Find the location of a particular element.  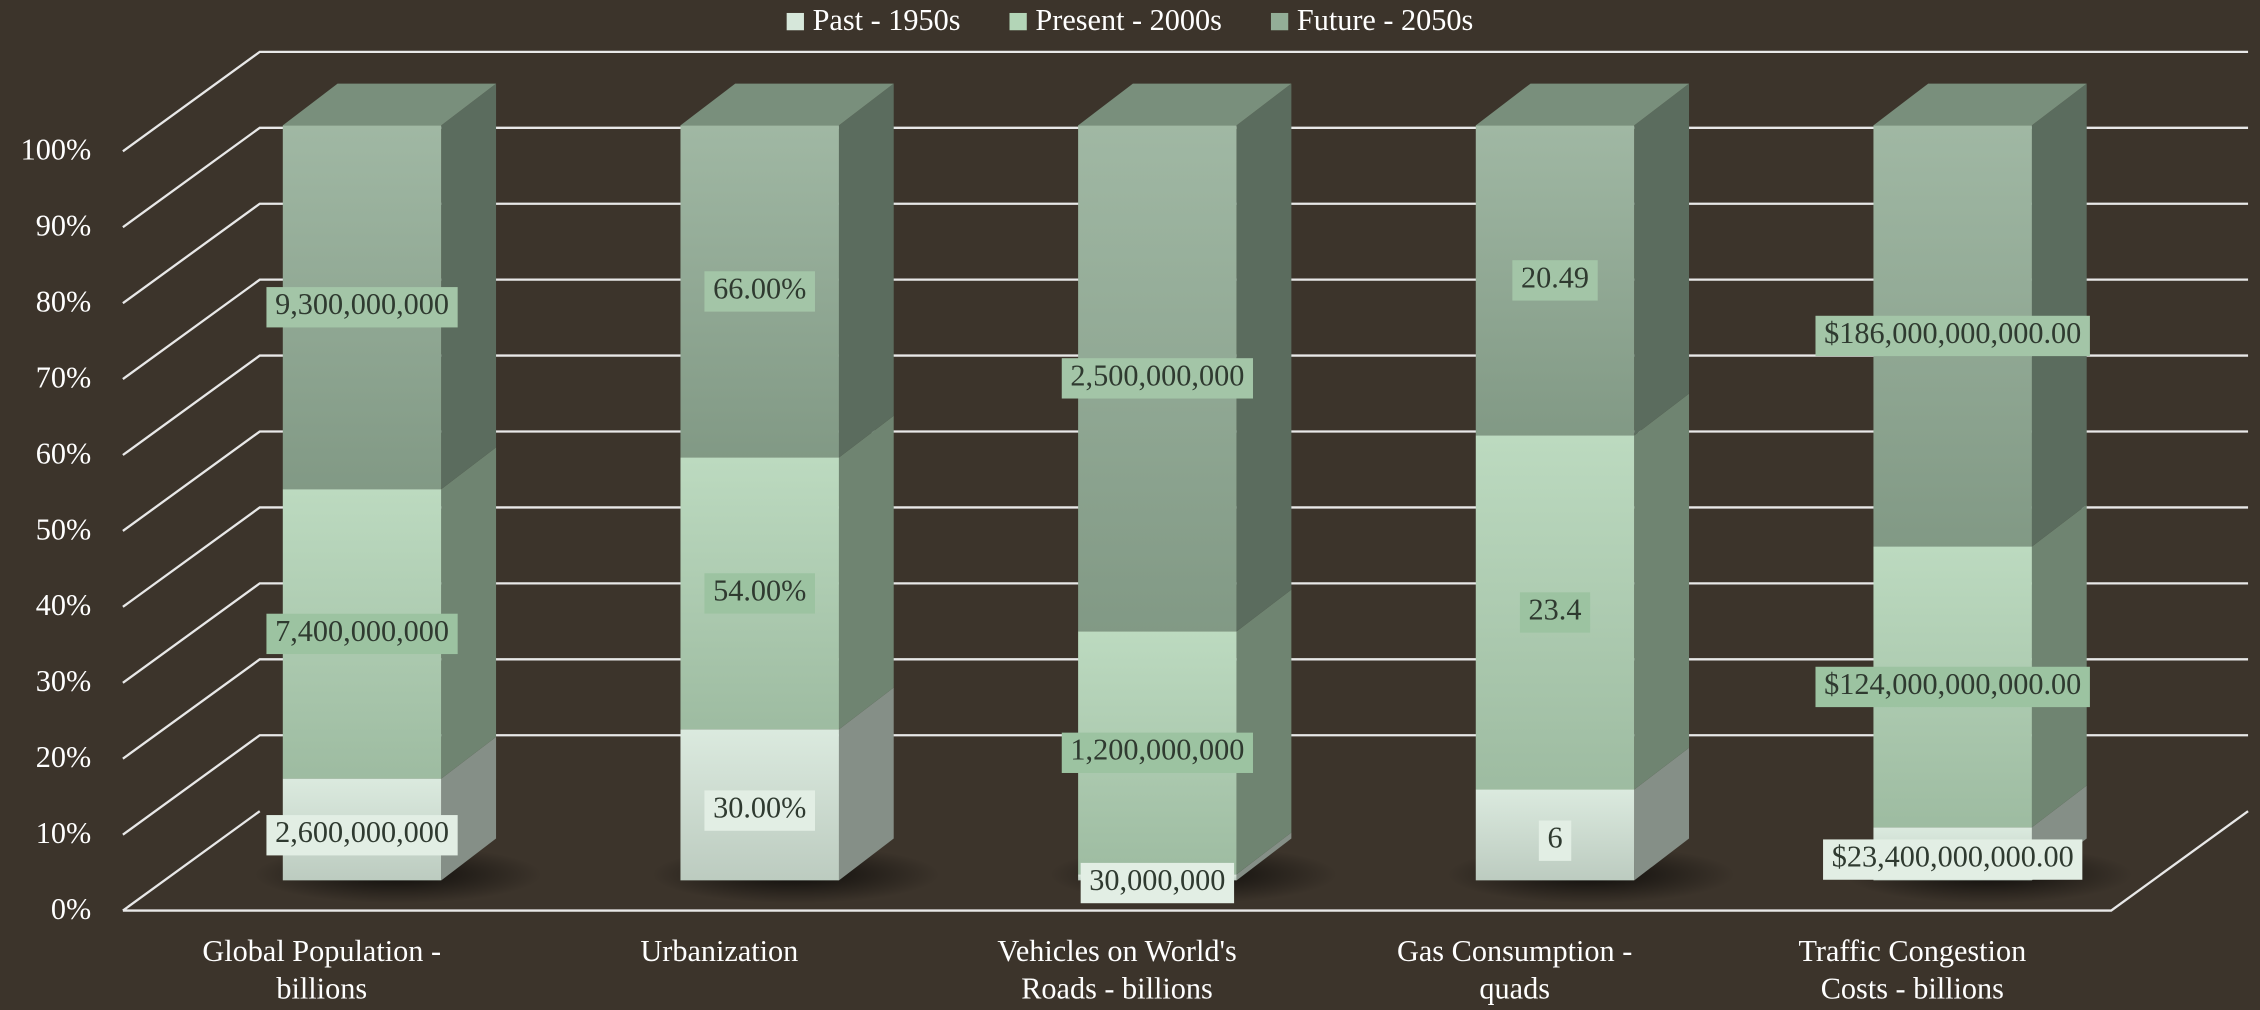

data-label: 20.49 is located at coordinates (1555, 280).